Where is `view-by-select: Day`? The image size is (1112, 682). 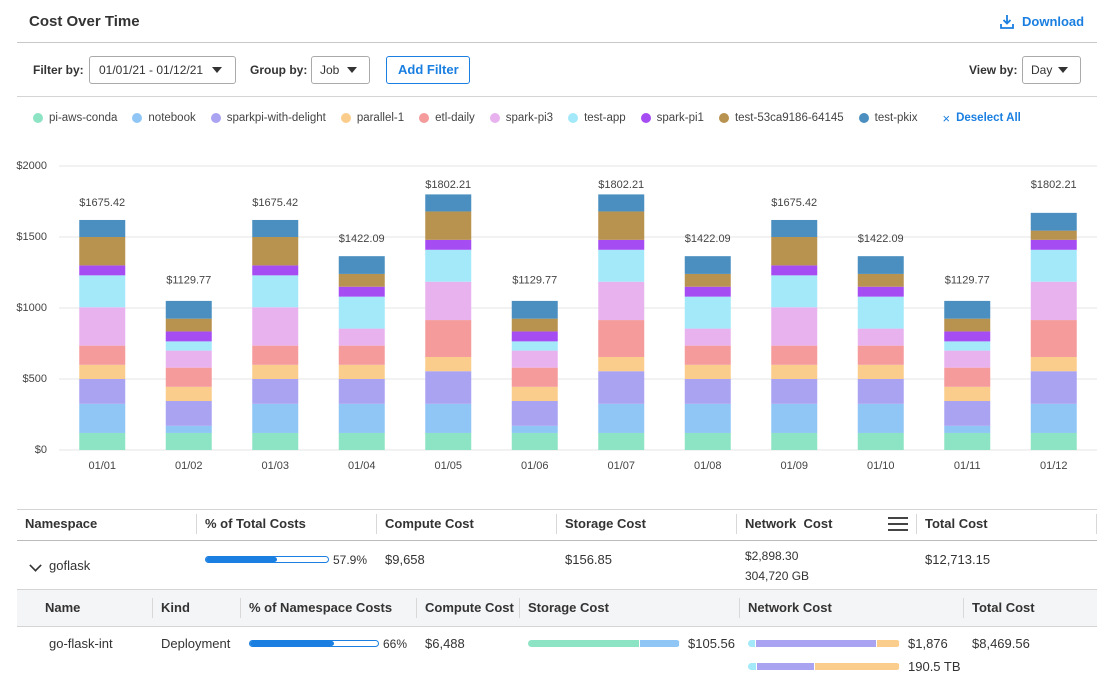
view-by-select: Day is located at coordinates (1051, 70).